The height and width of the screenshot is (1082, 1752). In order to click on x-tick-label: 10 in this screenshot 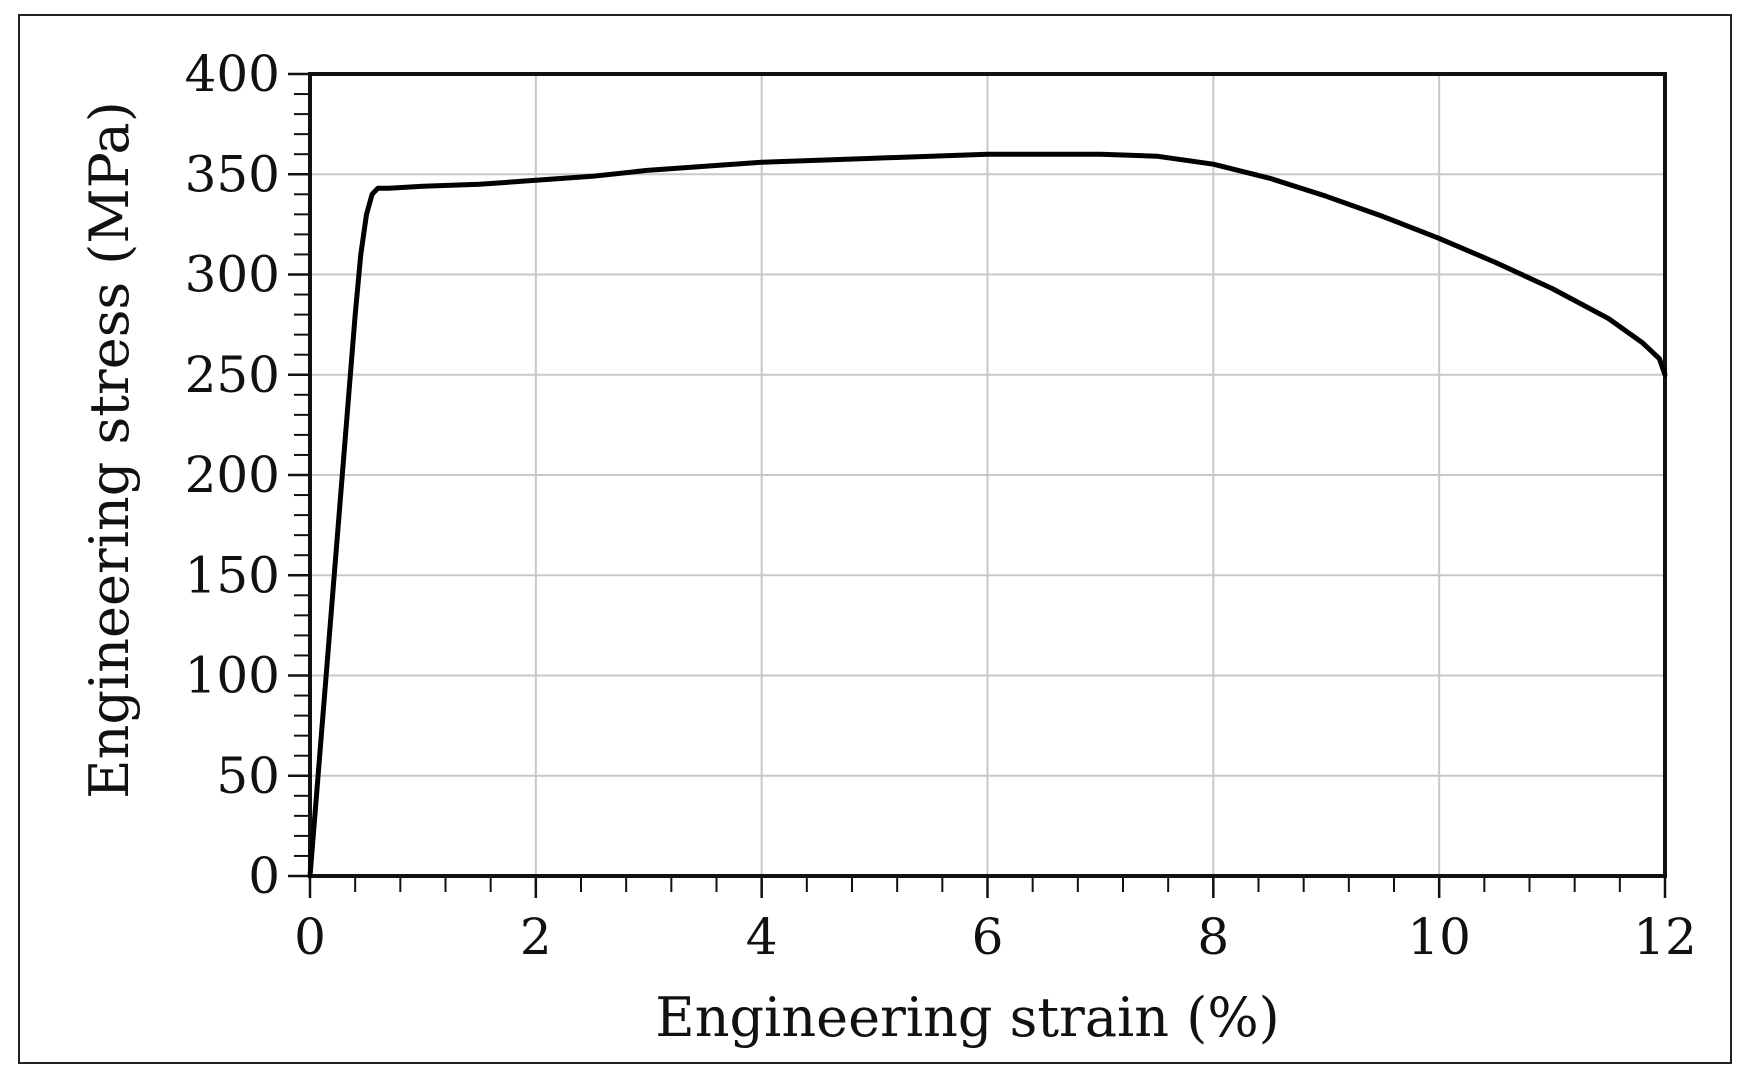, I will do `click(1439, 937)`.